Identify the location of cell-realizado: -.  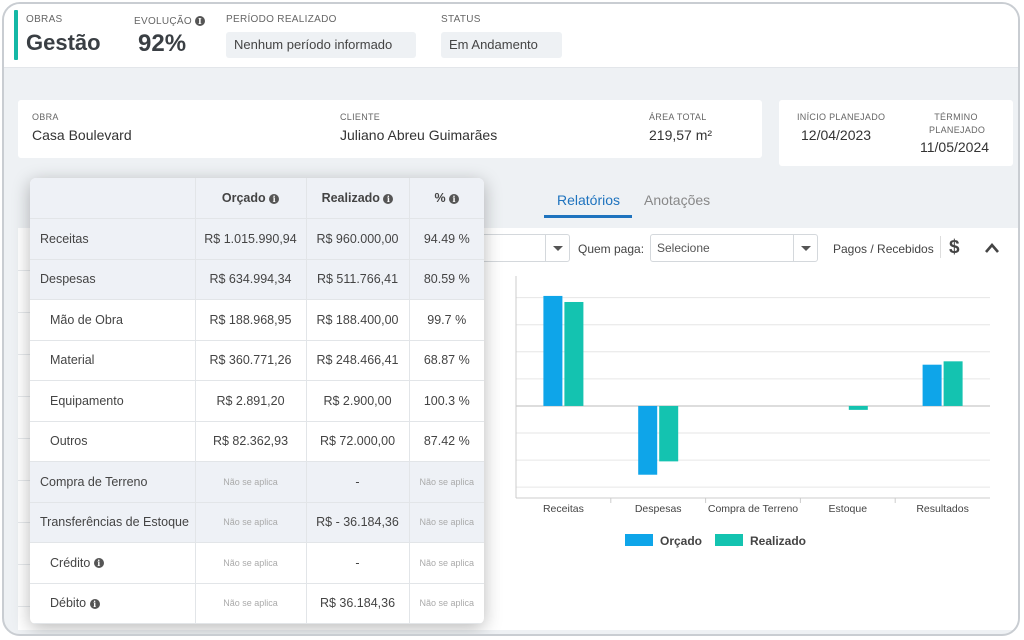
(358, 563).